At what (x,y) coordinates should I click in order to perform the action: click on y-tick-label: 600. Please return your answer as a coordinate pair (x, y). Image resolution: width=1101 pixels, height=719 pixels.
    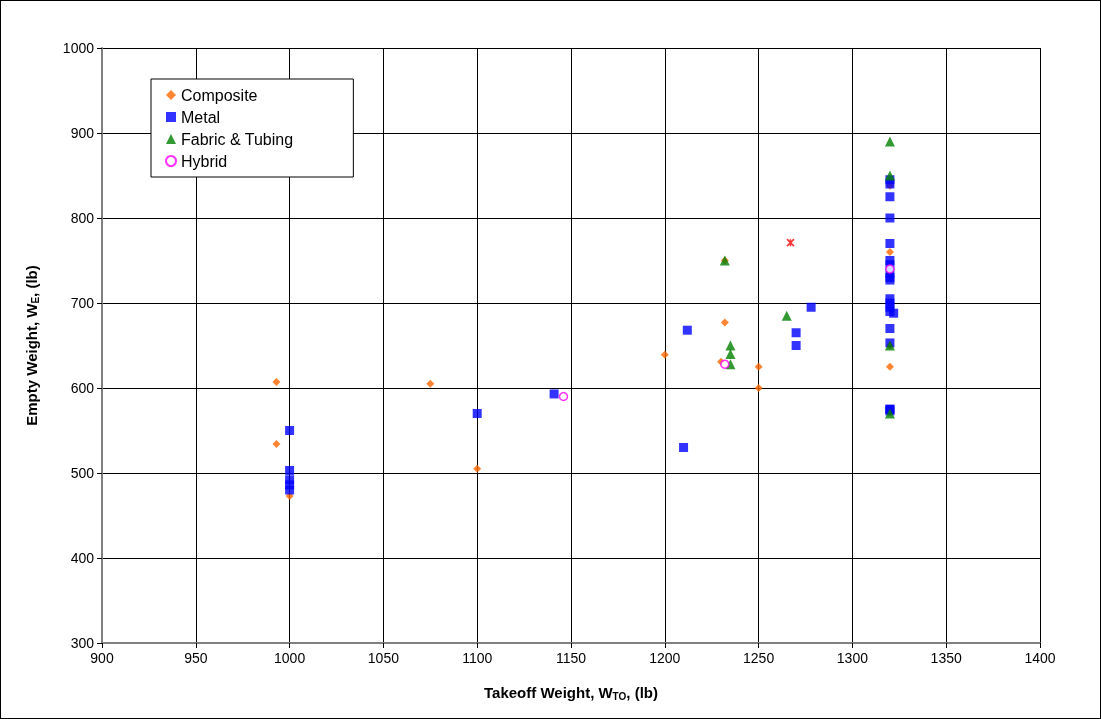
    Looking at the image, I should click on (82, 388).